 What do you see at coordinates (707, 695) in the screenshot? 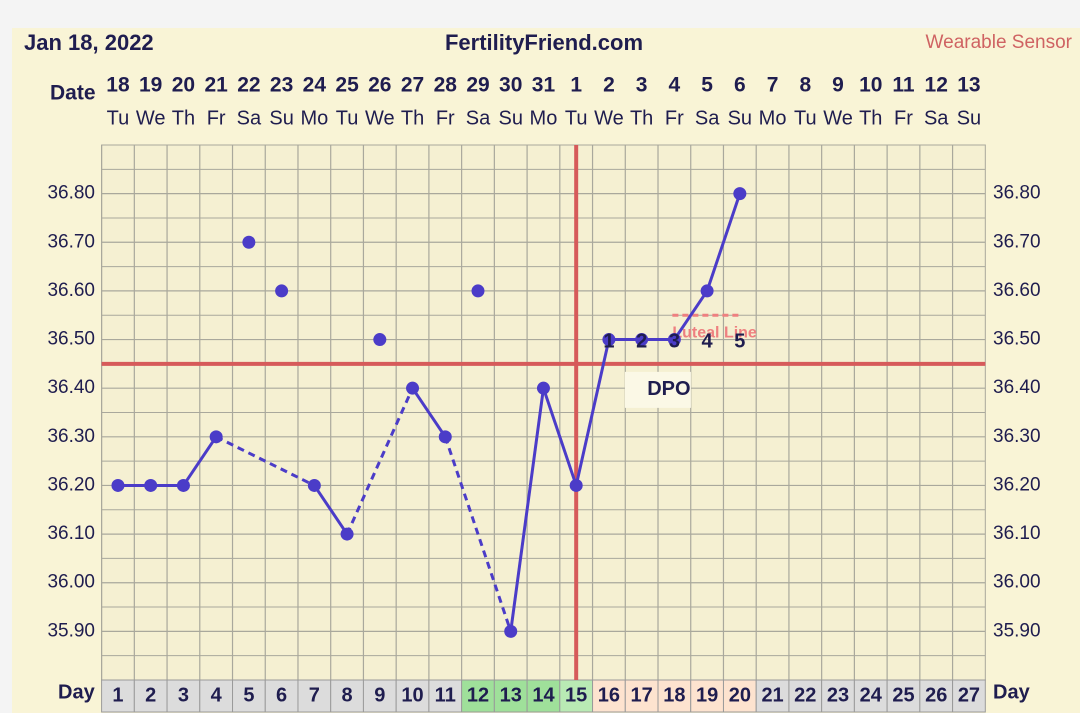
I see `day-number: 19` at bounding box center [707, 695].